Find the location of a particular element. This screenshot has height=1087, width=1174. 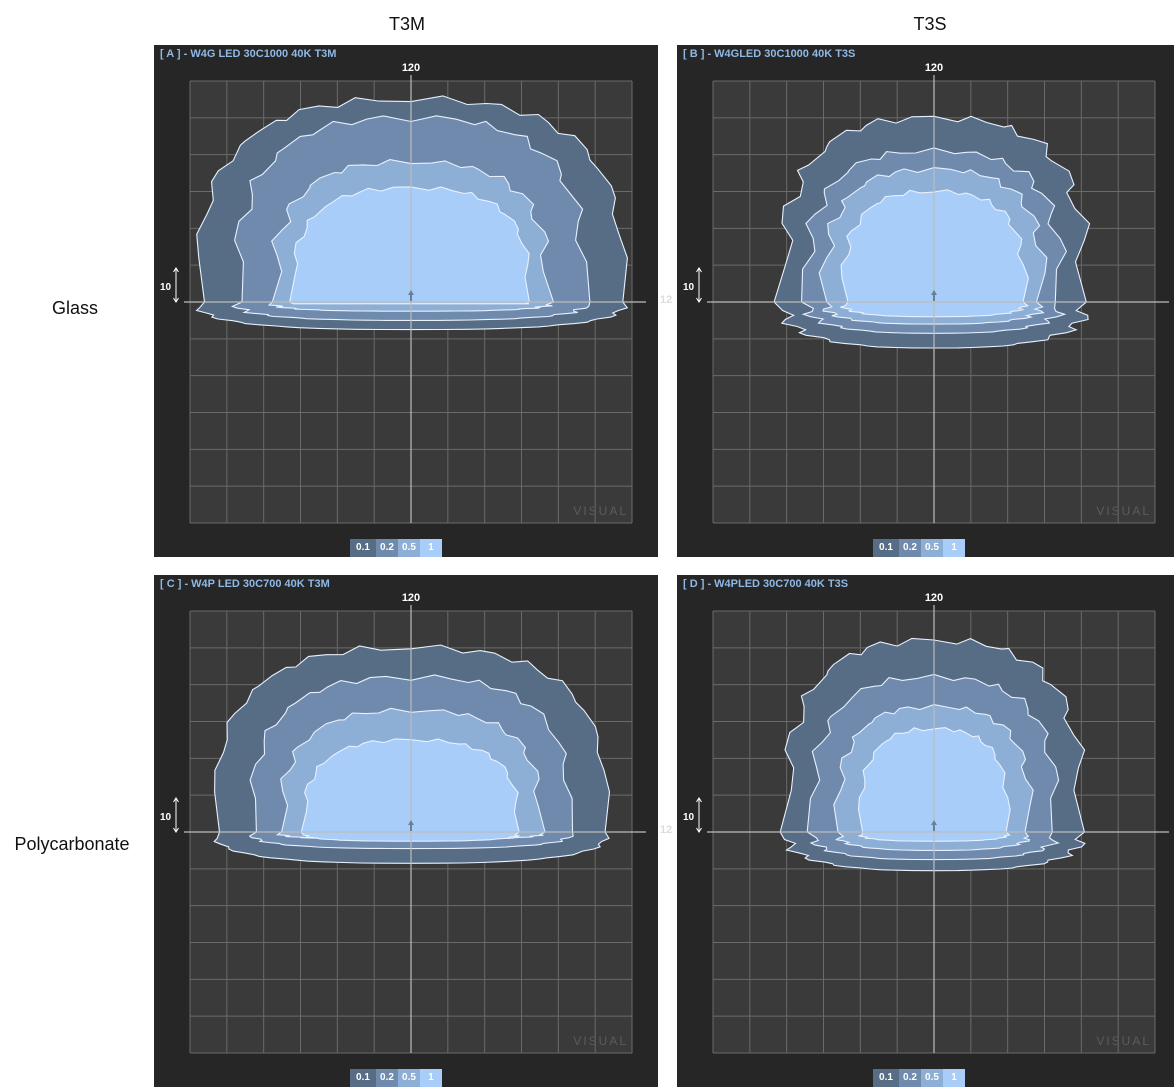

panel-title: [ C ] - W4P LED 30C700 40K T3M is located at coordinates (245, 584).